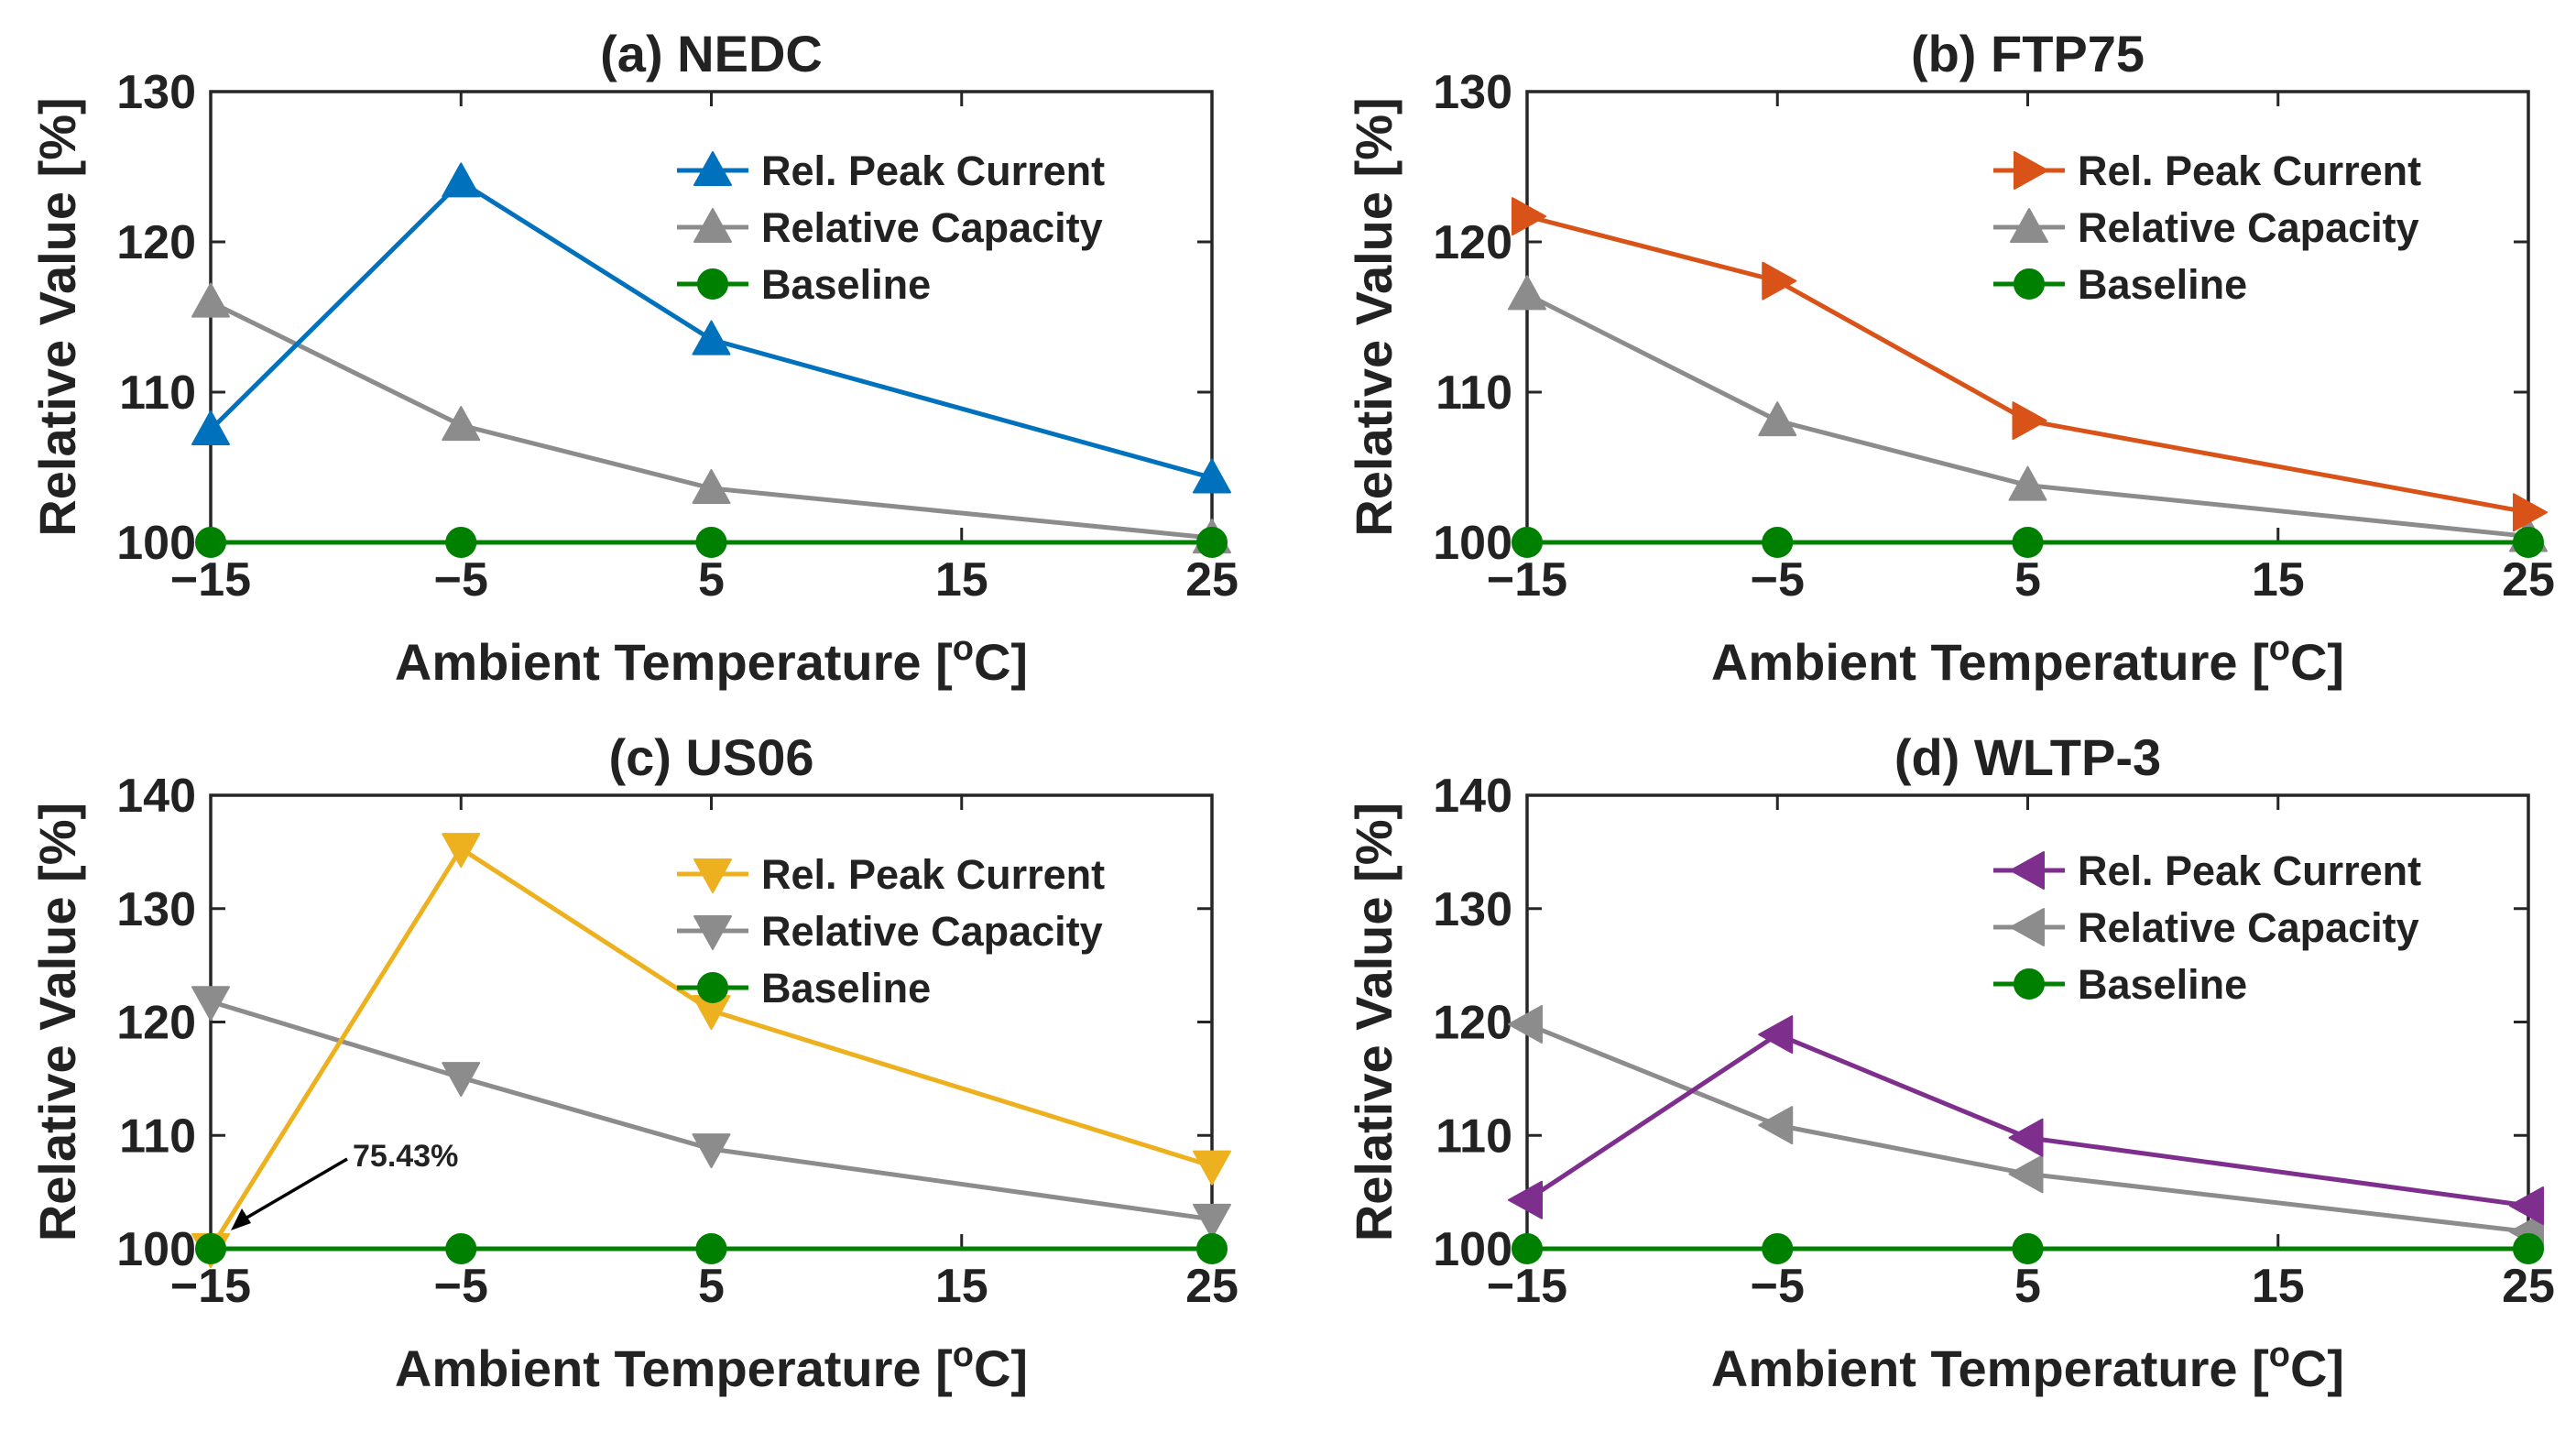 The width and height of the screenshot is (2576, 1443). I want to click on chart-title: (d) WLTP-3, so click(2028, 757).